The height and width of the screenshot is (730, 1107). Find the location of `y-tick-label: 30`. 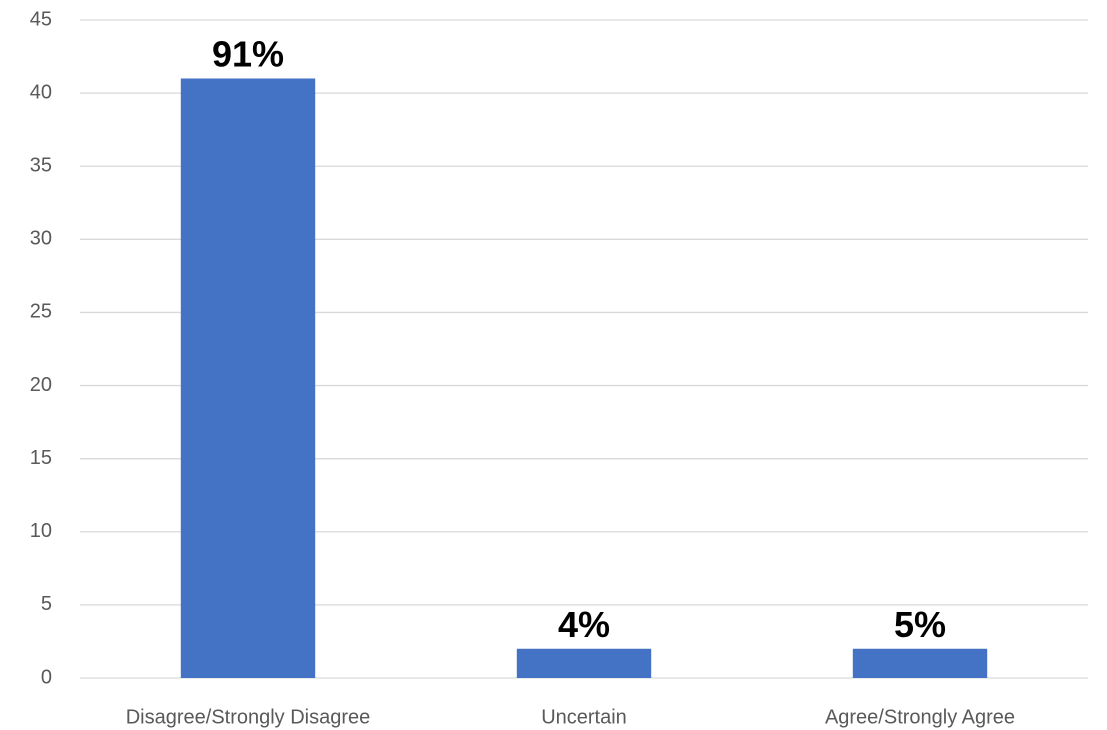

y-tick-label: 30 is located at coordinates (41, 239).